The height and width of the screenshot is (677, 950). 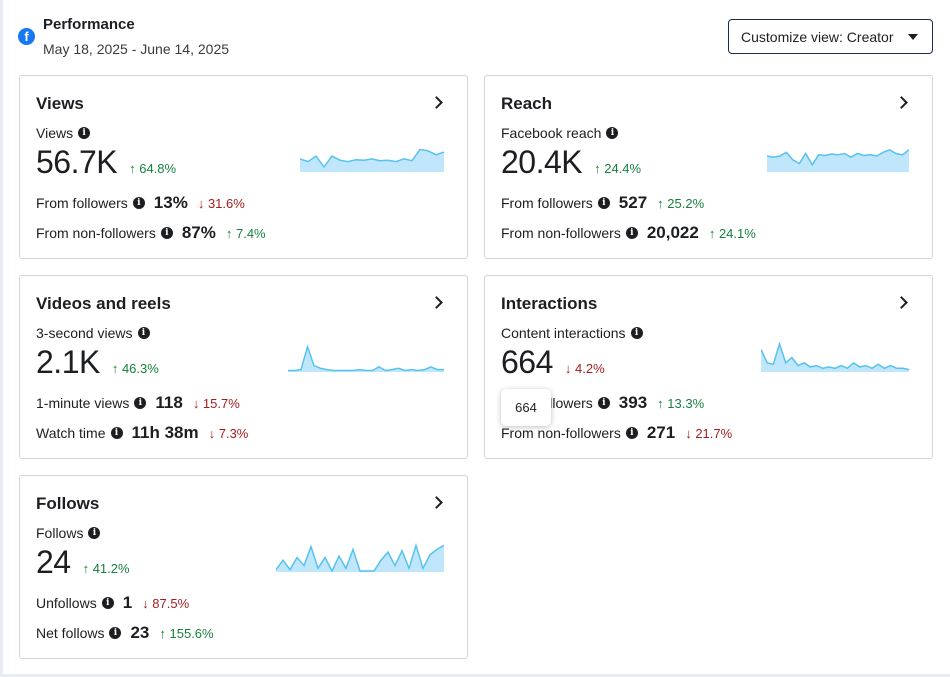 I want to click on sub-metric-row: Unfollows i 1 ↓ 87.5%, so click(x=112, y=603).